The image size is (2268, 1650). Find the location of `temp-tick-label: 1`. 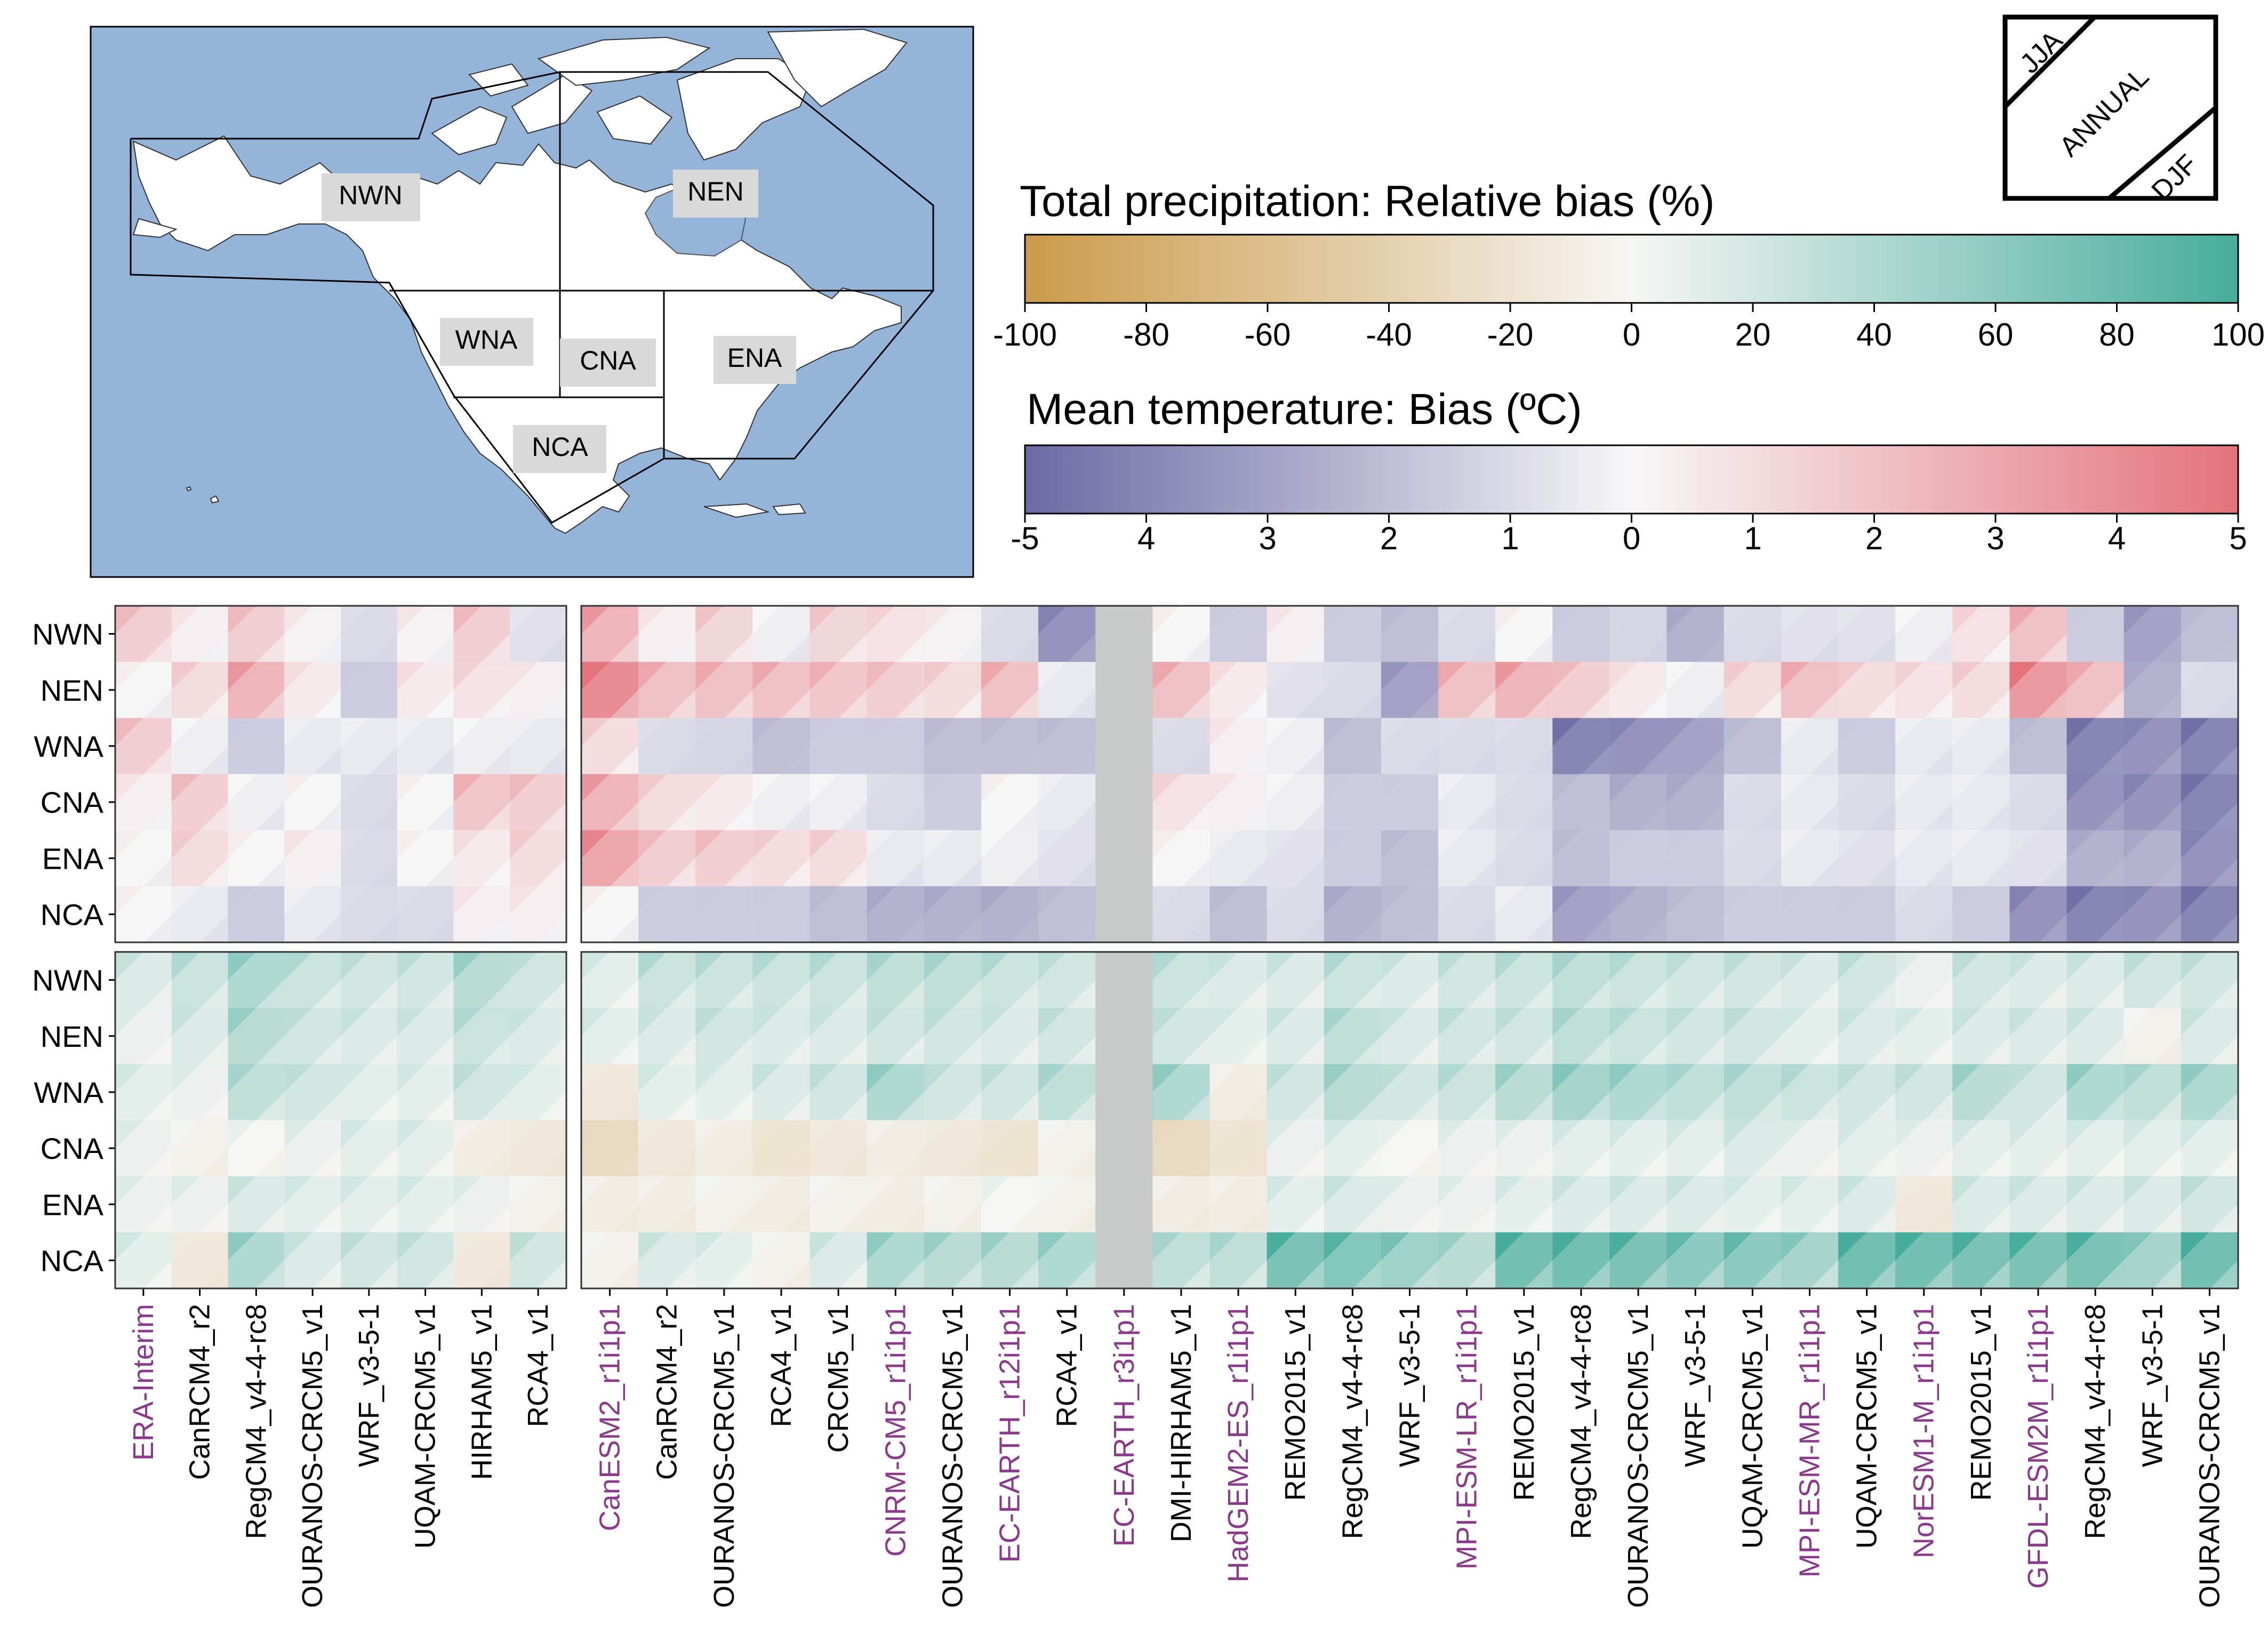

temp-tick-label: 1 is located at coordinates (1752, 538).